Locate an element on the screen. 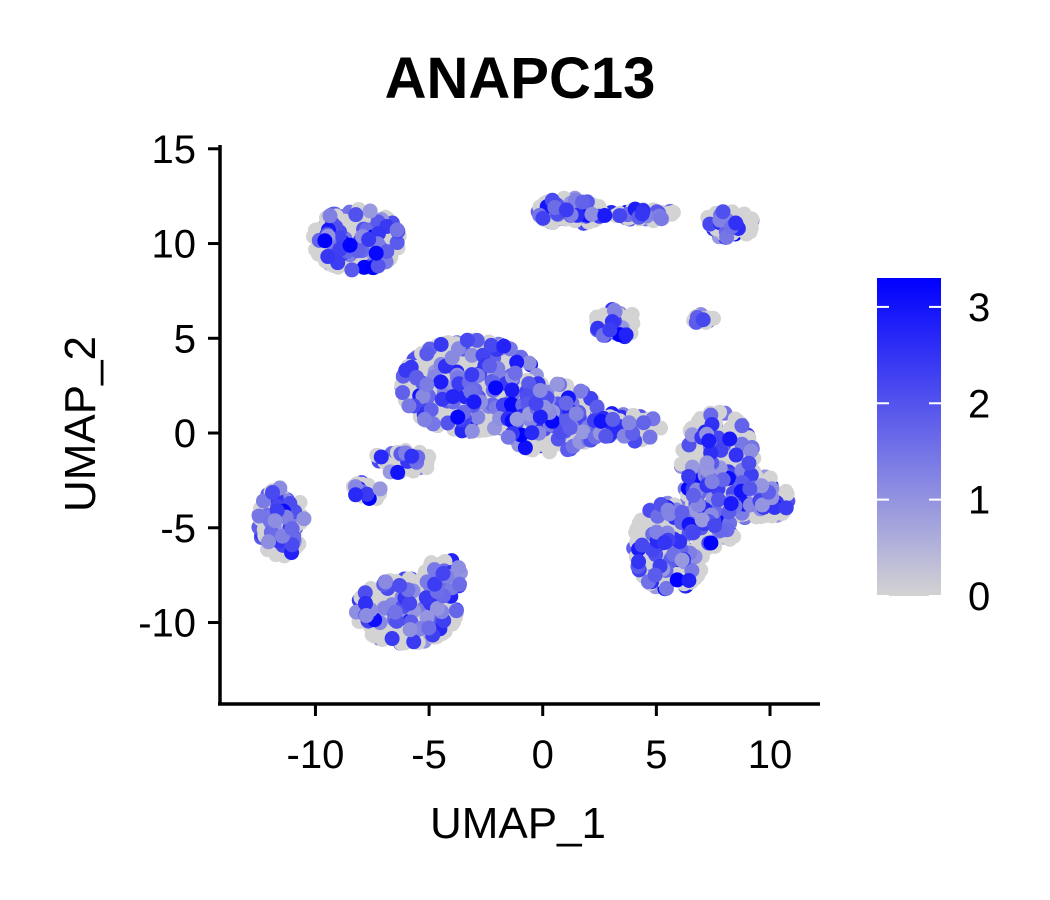 The height and width of the screenshot is (900, 1050). x-axis-ticks: -10 -5 0 5 10 is located at coordinates (539, 740).